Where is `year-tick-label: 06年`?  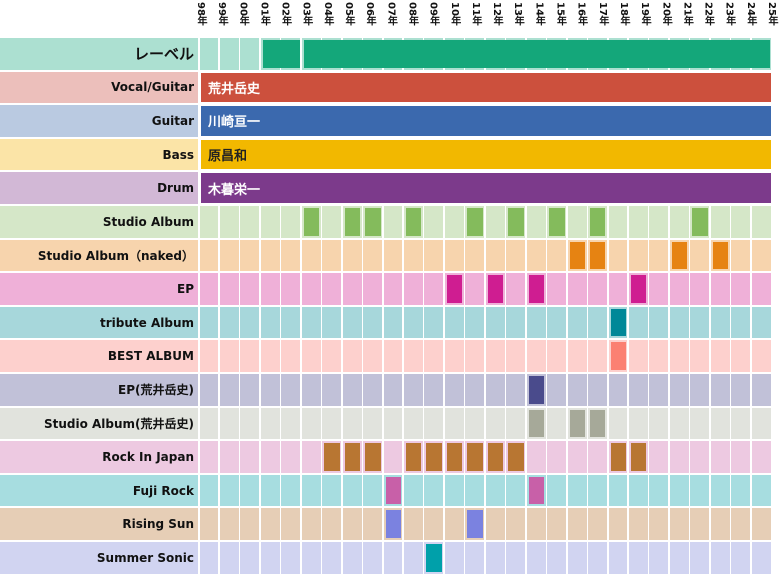
year-tick-label: 06年 is located at coordinates (370, 14).